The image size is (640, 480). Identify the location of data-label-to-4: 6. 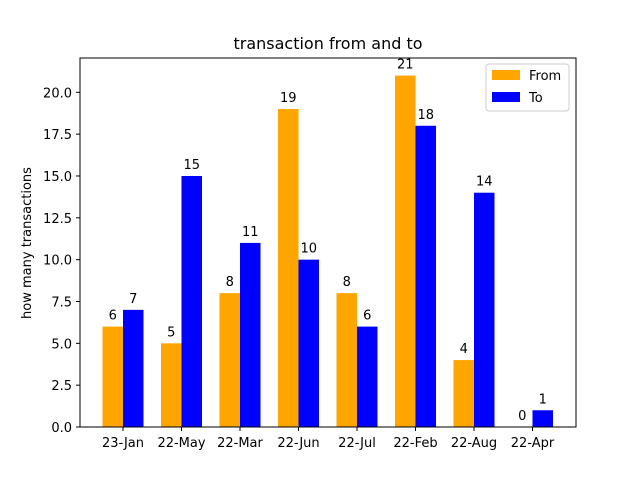
(367, 316).